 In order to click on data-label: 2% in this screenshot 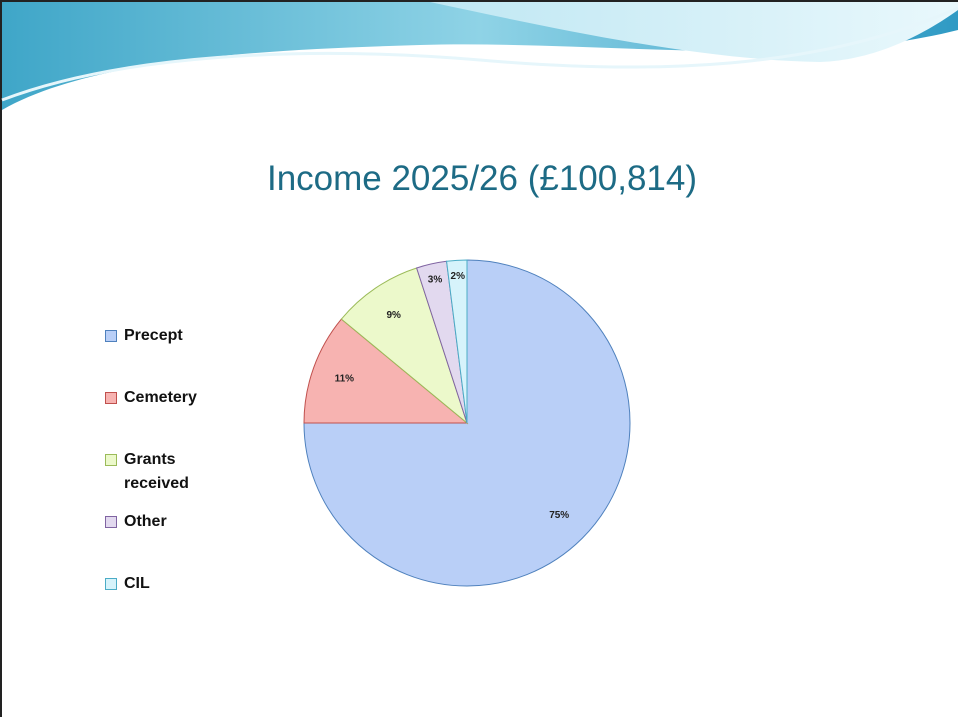, I will do `click(458, 276)`.